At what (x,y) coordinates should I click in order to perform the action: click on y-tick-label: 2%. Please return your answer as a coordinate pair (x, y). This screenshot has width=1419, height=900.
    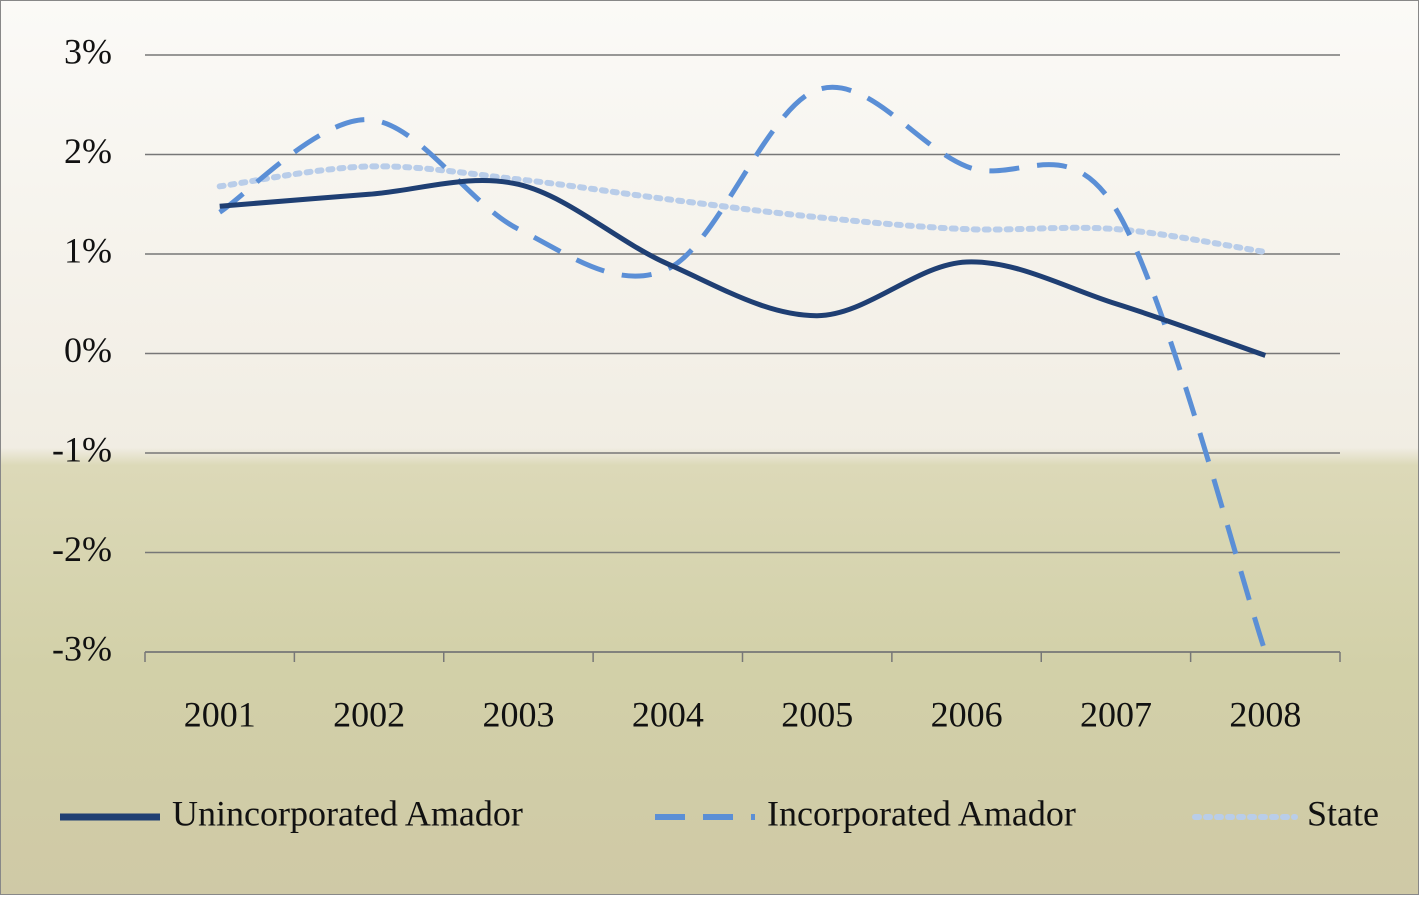
    Looking at the image, I should click on (88, 151).